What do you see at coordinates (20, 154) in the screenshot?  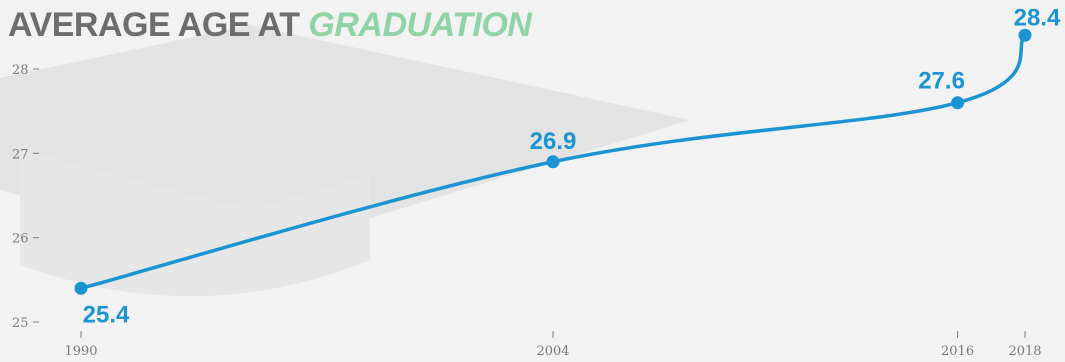 I see `y-tick-label: 27` at bounding box center [20, 154].